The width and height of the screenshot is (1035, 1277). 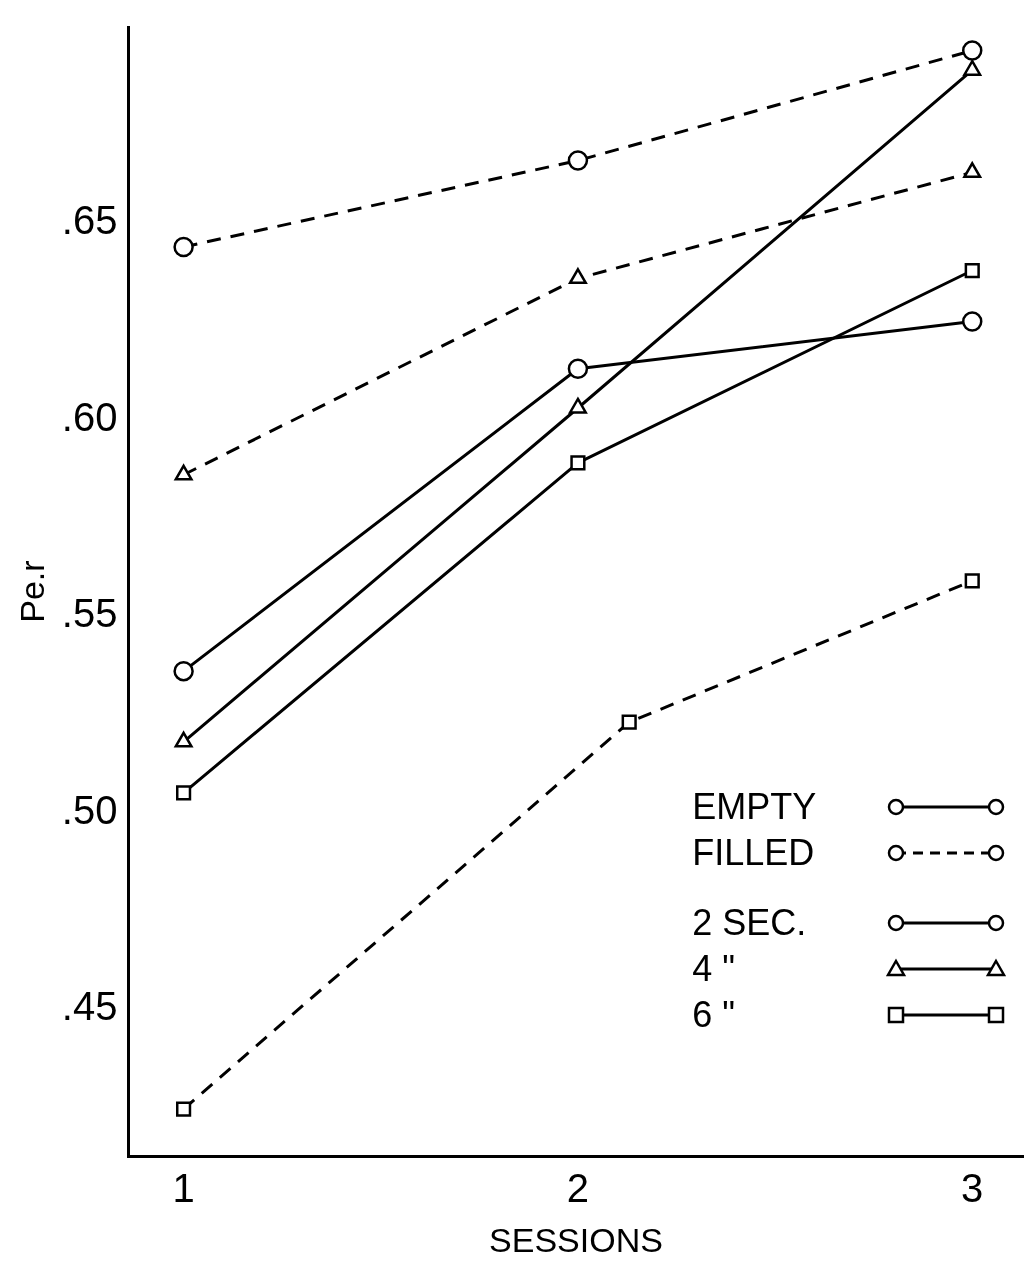 What do you see at coordinates (183, 1188) in the screenshot?
I see `x-tick-label: 1` at bounding box center [183, 1188].